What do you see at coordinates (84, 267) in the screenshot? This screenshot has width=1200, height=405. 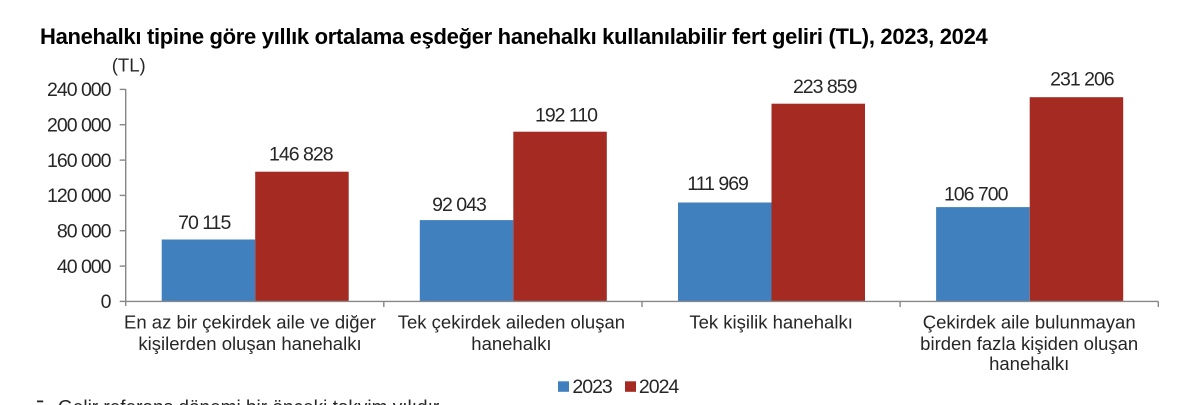 I see `svg-text: 40 000` at bounding box center [84, 267].